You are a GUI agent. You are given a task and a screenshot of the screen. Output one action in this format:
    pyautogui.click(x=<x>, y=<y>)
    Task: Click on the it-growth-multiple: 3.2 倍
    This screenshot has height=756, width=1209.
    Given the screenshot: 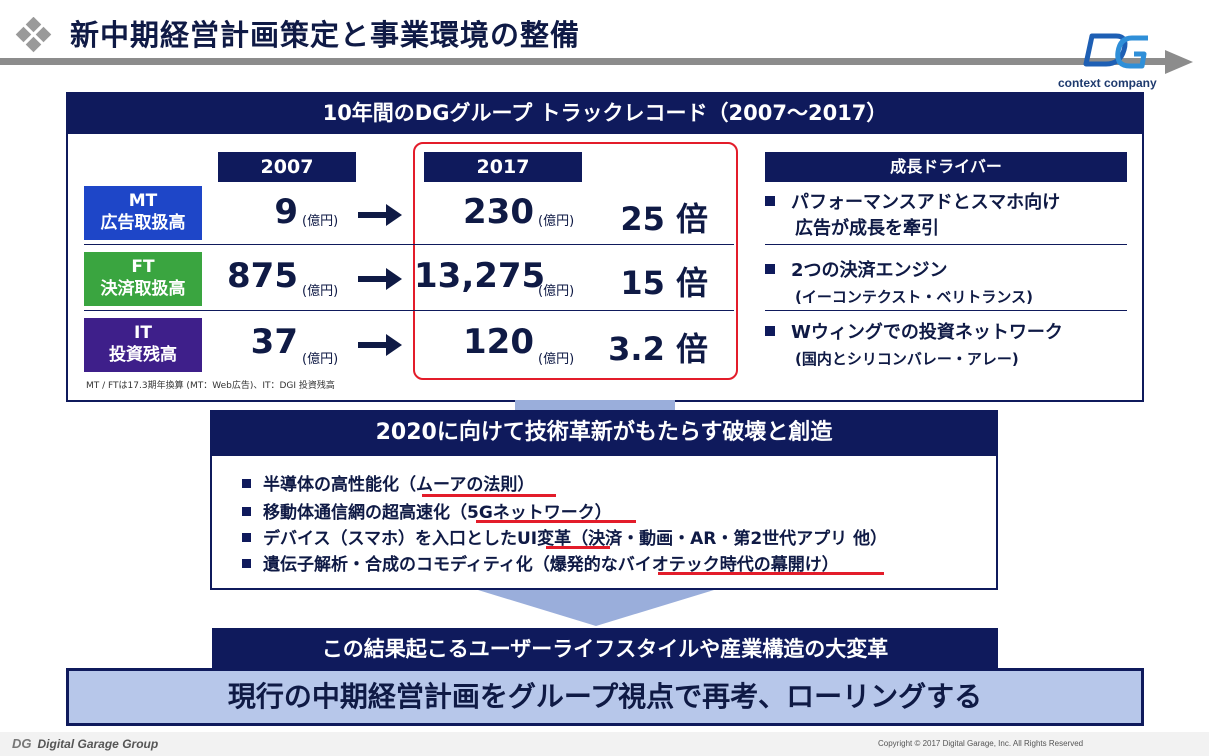 What is the action you would take?
    pyautogui.click(x=658, y=349)
    